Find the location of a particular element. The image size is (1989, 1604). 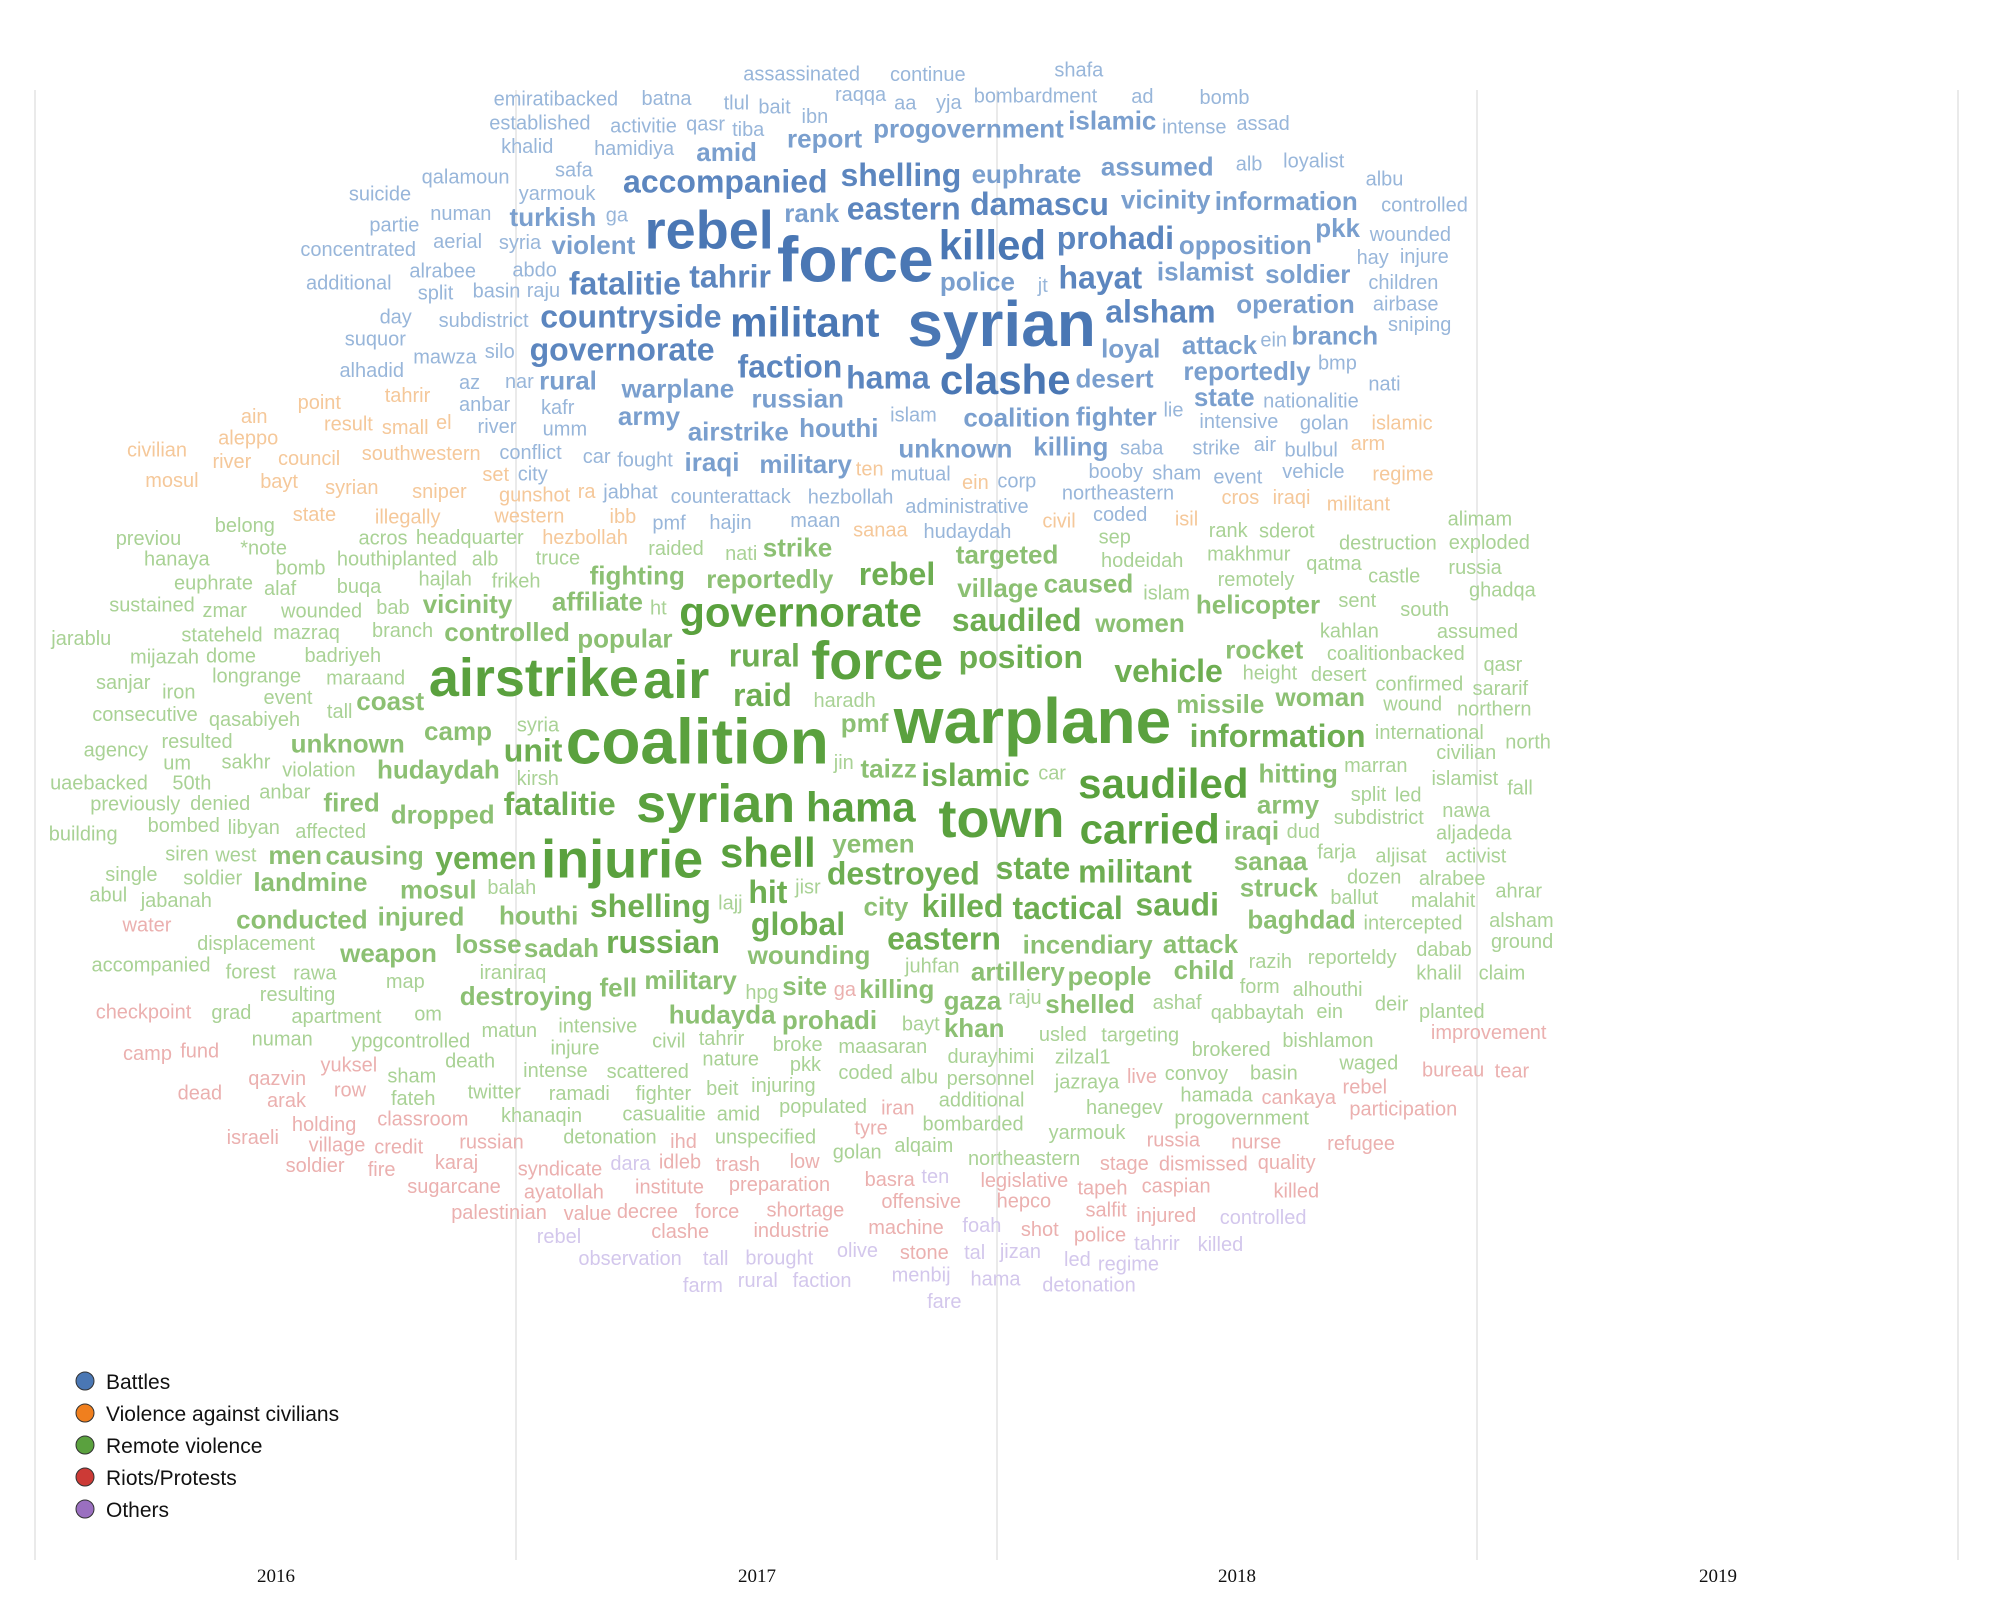

word-battles: batna is located at coordinates (666, 99).